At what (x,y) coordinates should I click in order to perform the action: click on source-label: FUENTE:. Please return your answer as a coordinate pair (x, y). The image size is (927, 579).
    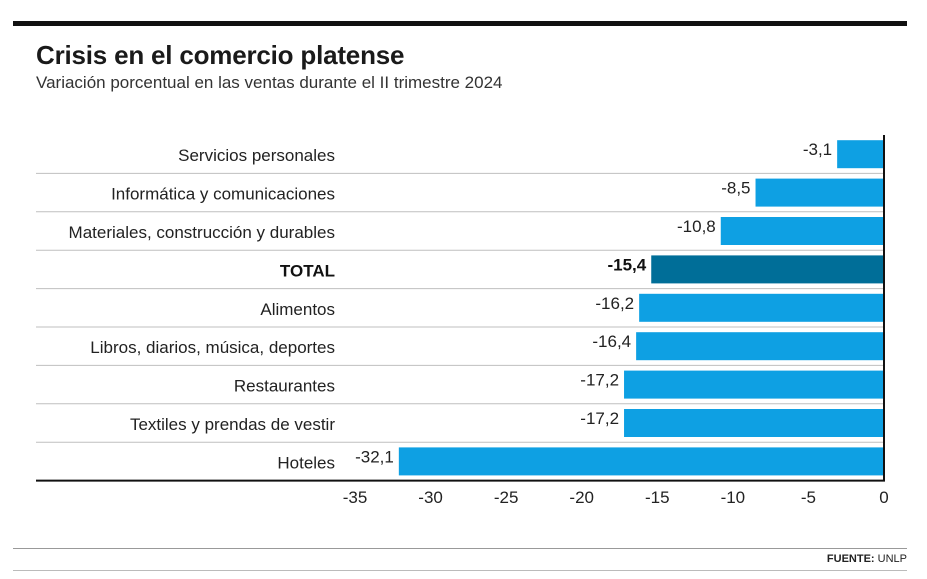
    Looking at the image, I should click on (850, 559).